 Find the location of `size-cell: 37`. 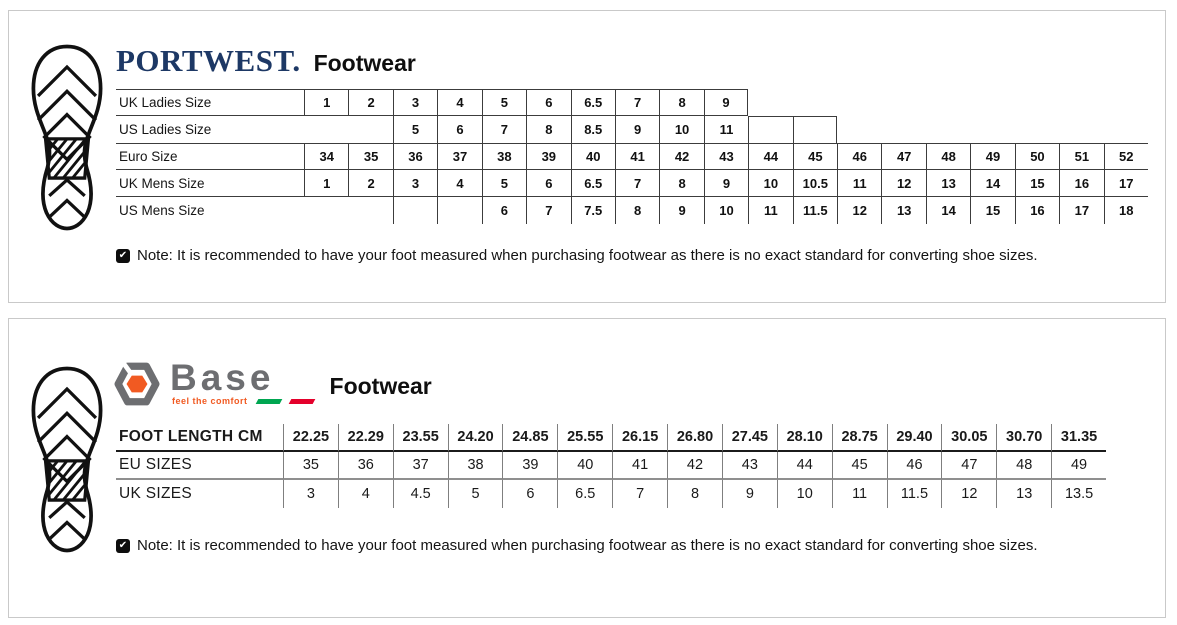

size-cell: 37 is located at coordinates (420, 466).